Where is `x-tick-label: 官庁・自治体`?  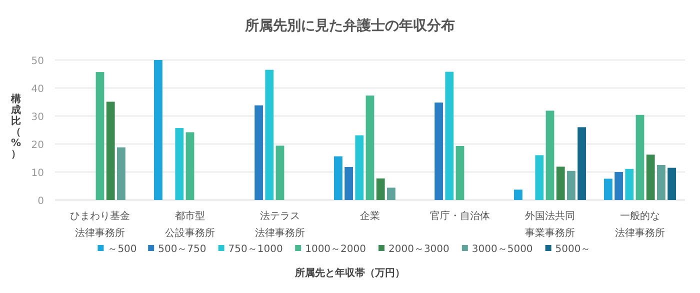
x-tick-label: 官庁・自治体 is located at coordinates (460, 216).